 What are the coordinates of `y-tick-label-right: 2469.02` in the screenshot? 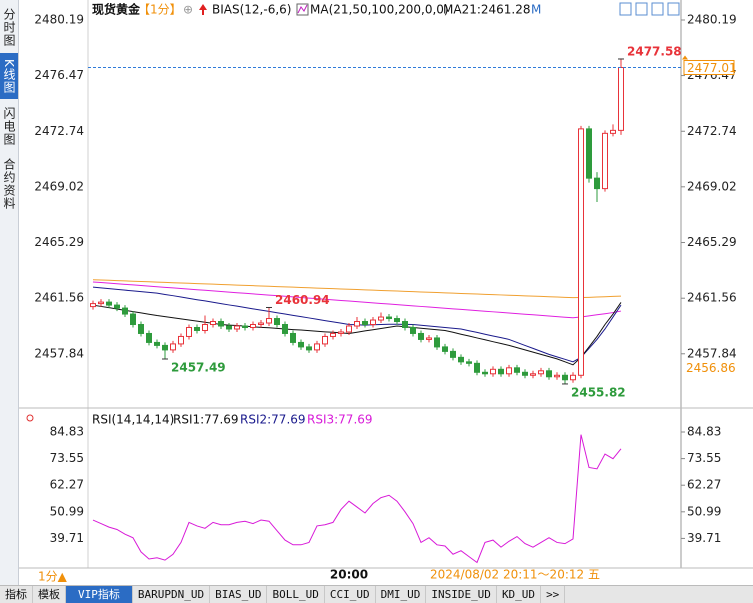 It's located at (712, 186).